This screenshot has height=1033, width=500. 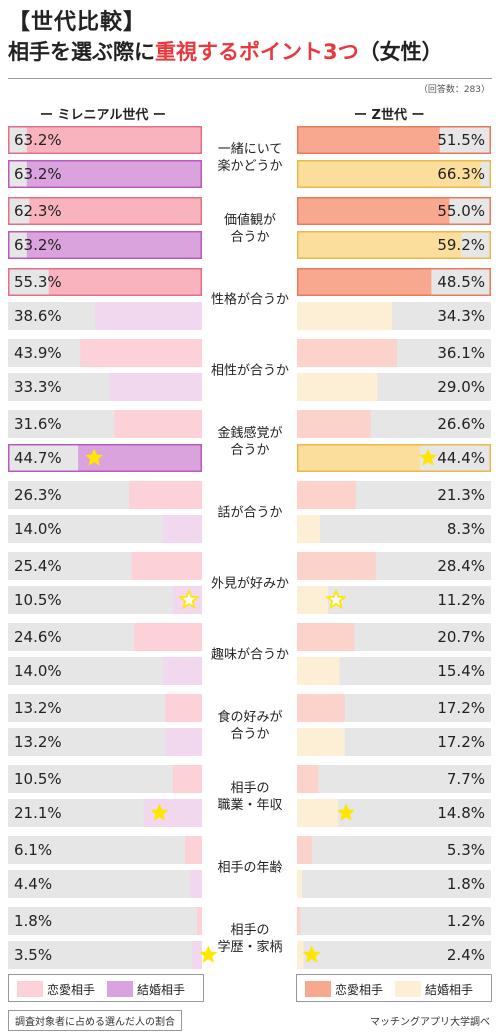 What do you see at coordinates (249, 805) in the screenshot?
I see `category-label-line: 職業・年収` at bounding box center [249, 805].